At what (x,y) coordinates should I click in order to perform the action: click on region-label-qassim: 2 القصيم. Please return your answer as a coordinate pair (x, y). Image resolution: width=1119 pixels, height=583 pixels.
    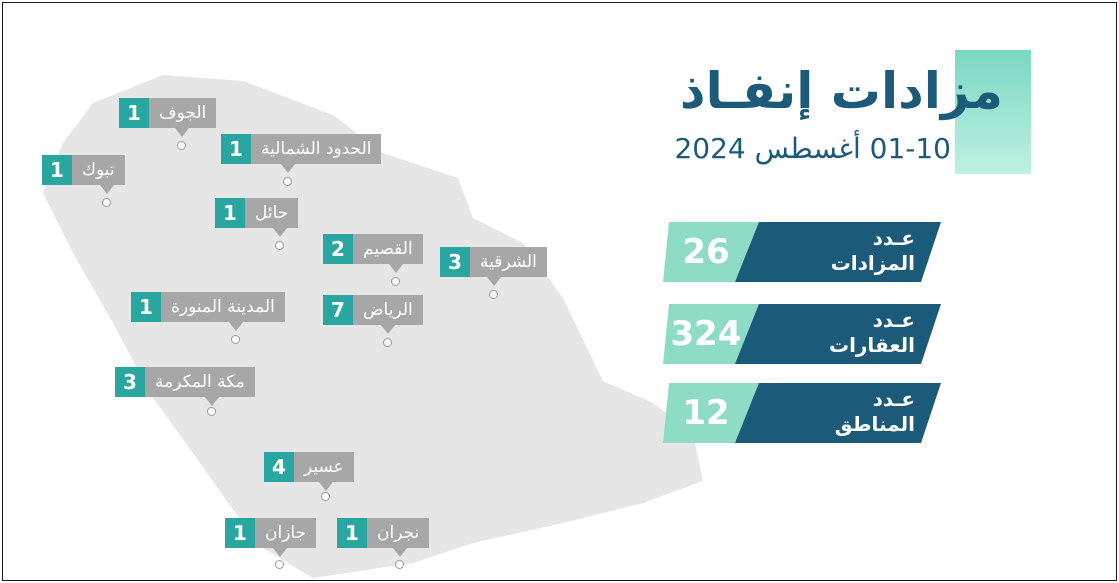
    Looking at the image, I should click on (373, 249).